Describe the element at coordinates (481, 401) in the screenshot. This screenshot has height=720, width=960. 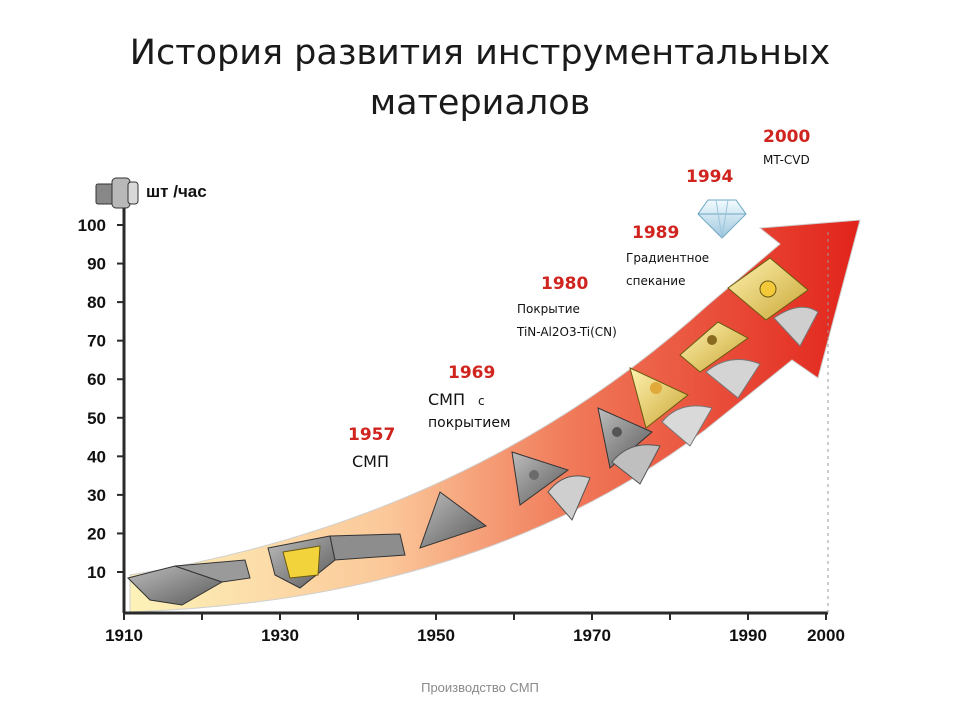
I see `milestone-1969-label-small: с` at that location.